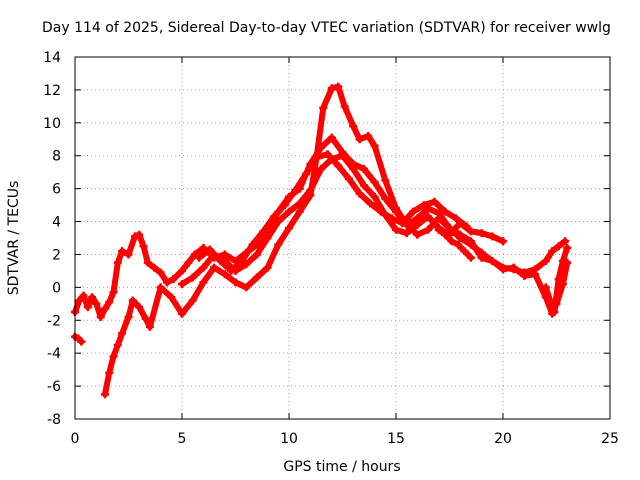  What do you see at coordinates (56, 223) in the screenshot?
I see `y-tick-label: 4` at bounding box center [56, 223].